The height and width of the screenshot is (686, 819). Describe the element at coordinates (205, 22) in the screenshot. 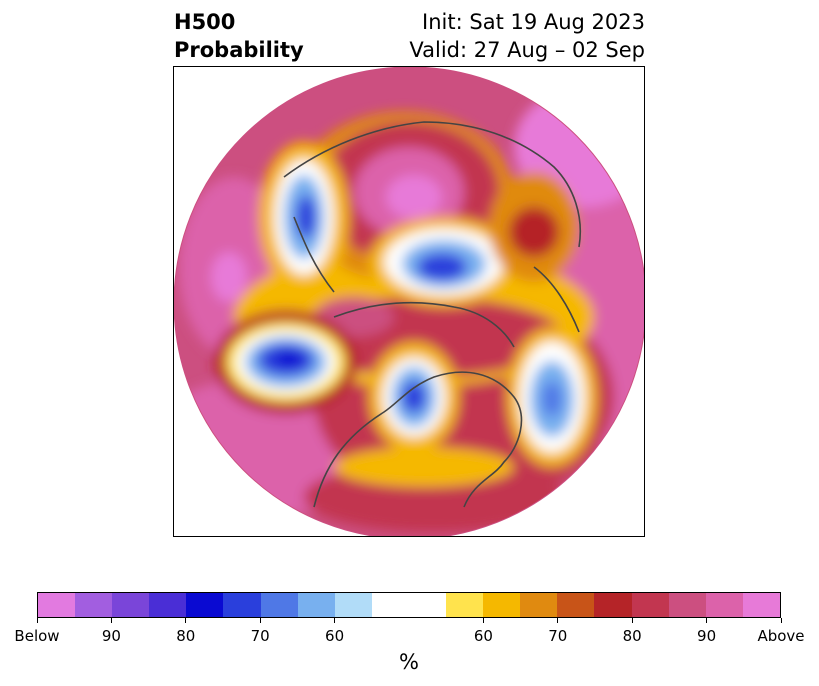

I see `title-line-1: H500` at that location.